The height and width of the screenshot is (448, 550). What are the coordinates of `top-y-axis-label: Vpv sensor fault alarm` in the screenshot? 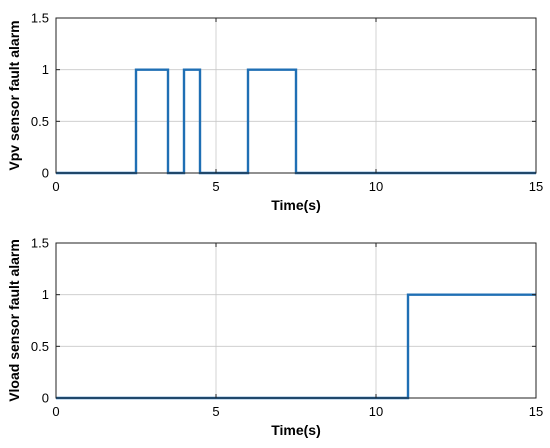 It's located at (14, 95).